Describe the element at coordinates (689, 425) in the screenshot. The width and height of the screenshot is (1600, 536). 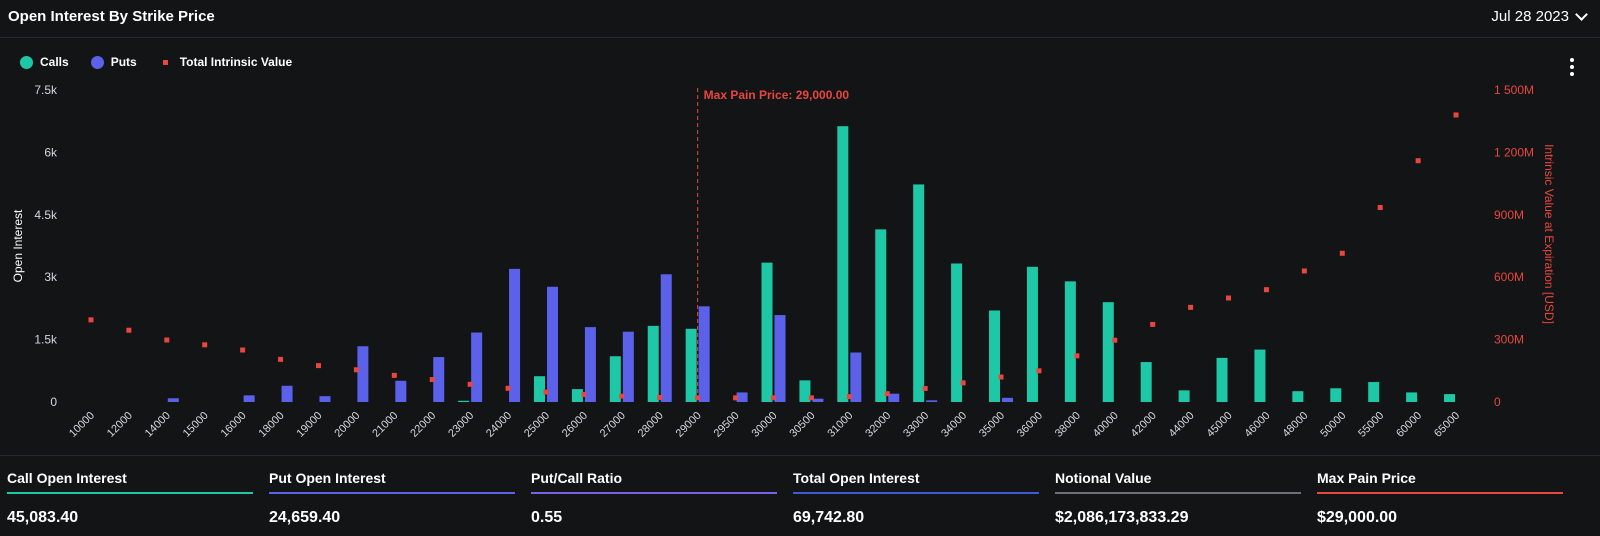
I see `x-axis-tick-label: 29000` at that location.